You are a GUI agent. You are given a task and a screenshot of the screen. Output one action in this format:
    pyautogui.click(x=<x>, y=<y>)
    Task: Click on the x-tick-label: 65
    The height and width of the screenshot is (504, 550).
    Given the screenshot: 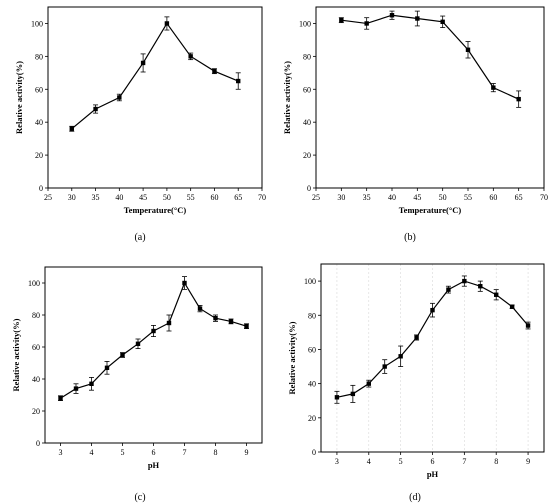 What is the action you would take?
    pyautogui.click(x=519, y=197)
    